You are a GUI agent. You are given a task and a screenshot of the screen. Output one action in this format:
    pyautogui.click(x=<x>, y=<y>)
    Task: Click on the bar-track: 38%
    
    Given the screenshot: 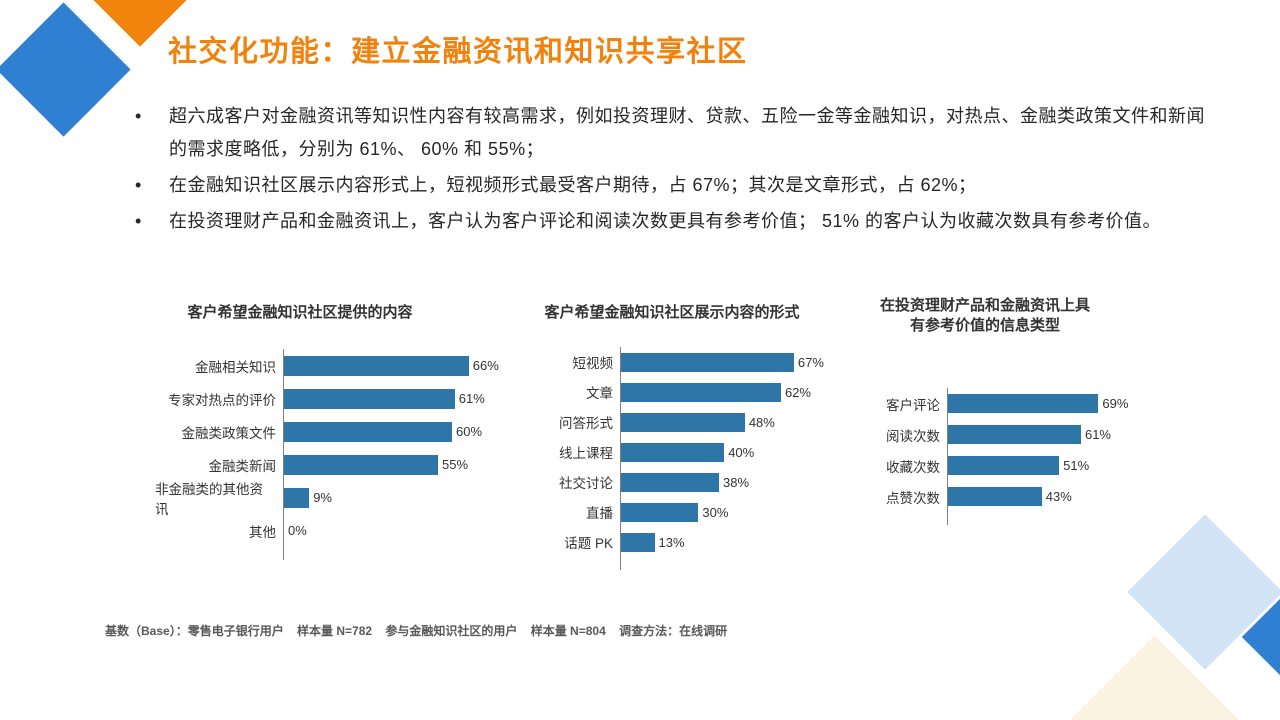 What is the action you would take?
    pyautogui.click(x=790, y=482)
    